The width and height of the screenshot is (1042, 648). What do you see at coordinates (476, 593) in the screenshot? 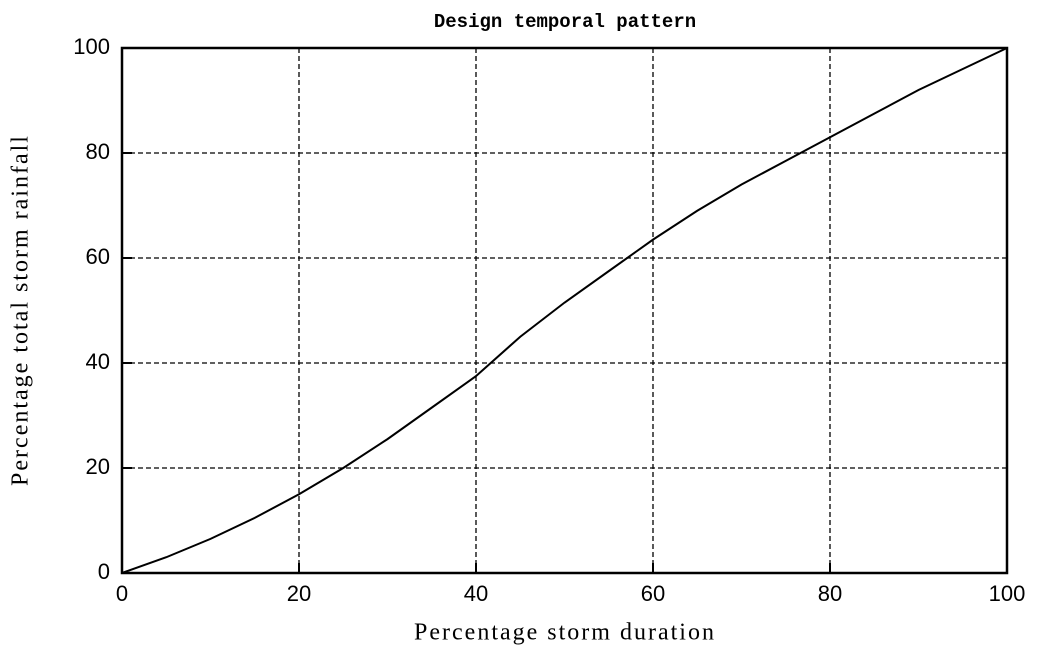
I see `x-tick-label: 40` at bounding box center [476, 593].